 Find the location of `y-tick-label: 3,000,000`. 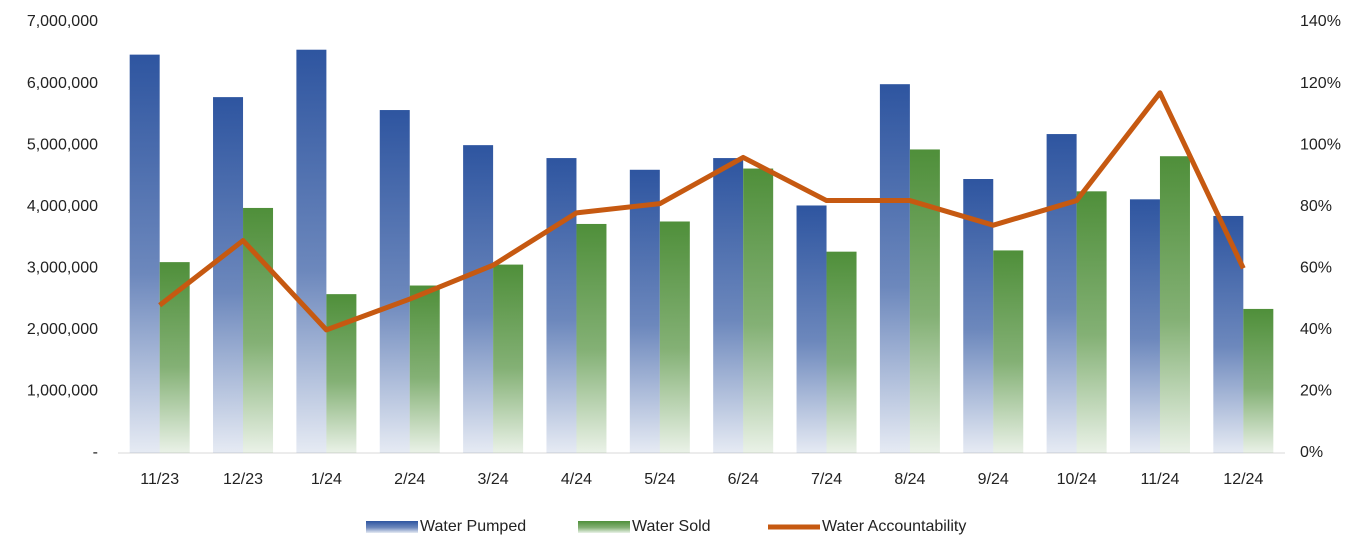

y-tick-label: 3,000,000 is located at coordinates (62, 268).